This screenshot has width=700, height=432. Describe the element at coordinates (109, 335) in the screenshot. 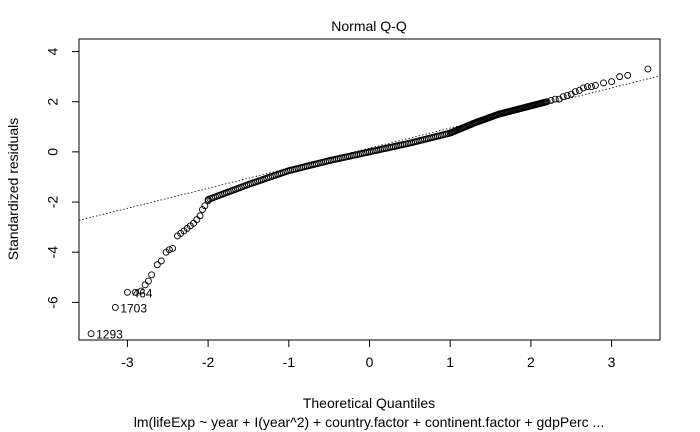

I see `point-label: 1293` at that location.